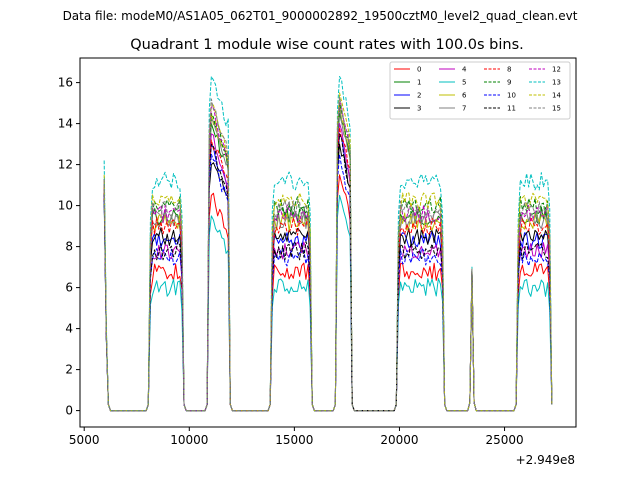 Image resolution: width=640 pixels, height=480 pixels. What do you see at coordinates (464, 96) in the screenshot?
I see `legend-label-6: 6` at bounding box center [464, 96].